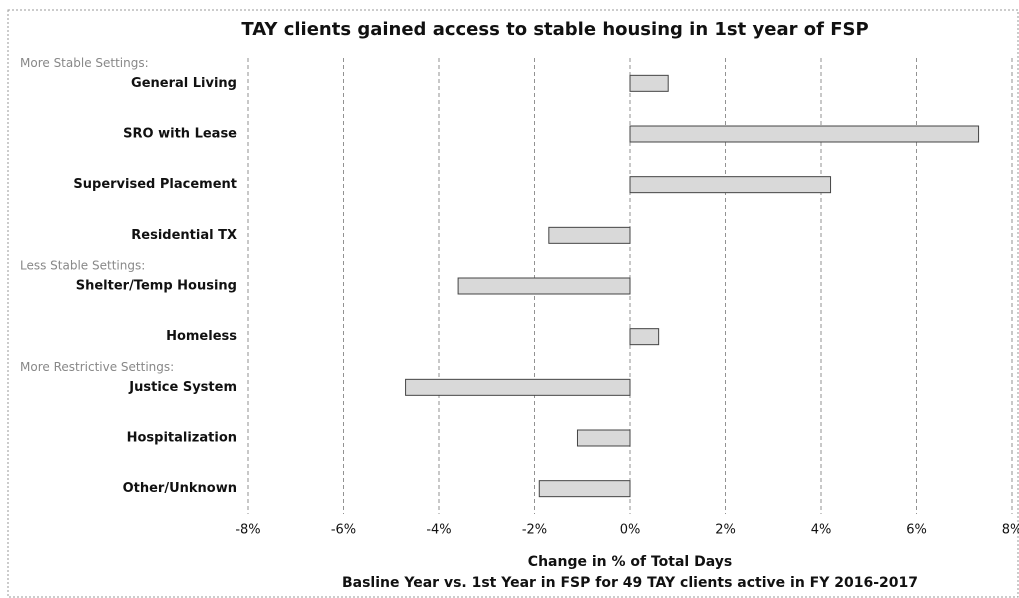  Describe the element at coordinates (180, 488) in the screenshot. I see `y-tick-label: Other/Unknown` at that location.